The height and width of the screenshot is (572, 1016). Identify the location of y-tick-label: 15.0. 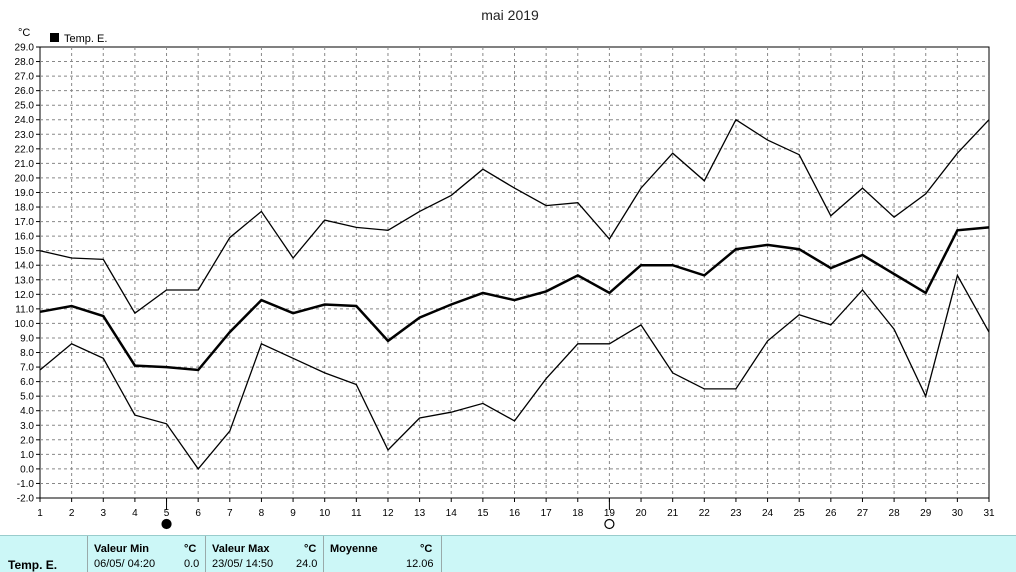
(25, 251).